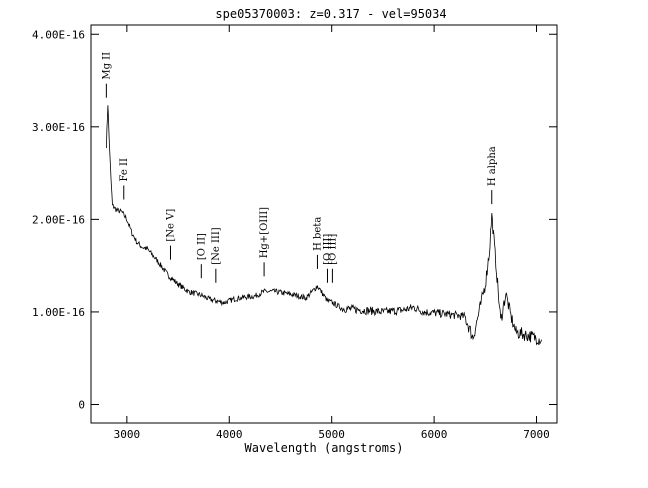 This screenshot has height=488, width=648. Describe the element at coordinates (81, 404) in the screenshot. I see `y-tick-label: 0` at that location.